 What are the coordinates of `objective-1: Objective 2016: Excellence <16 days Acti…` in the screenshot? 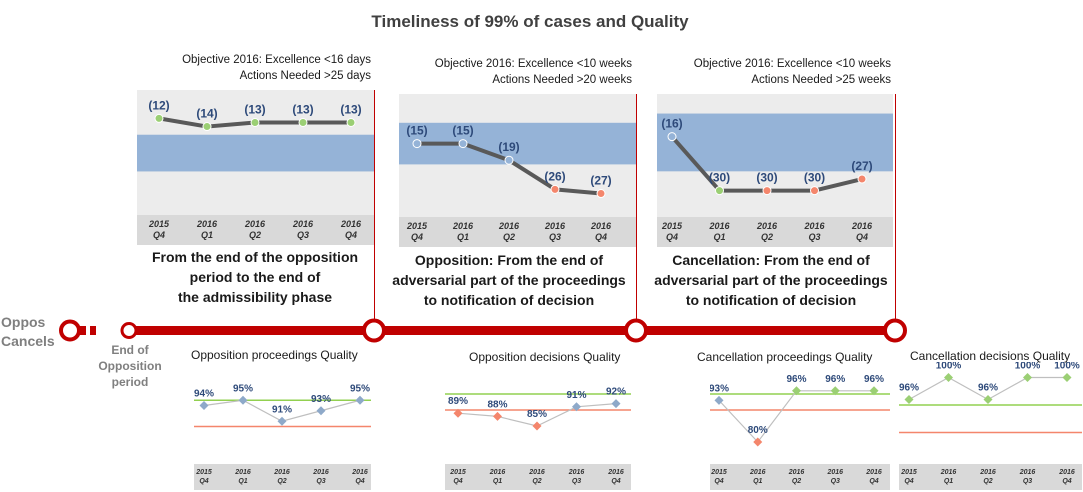 It's located at (245, 68).